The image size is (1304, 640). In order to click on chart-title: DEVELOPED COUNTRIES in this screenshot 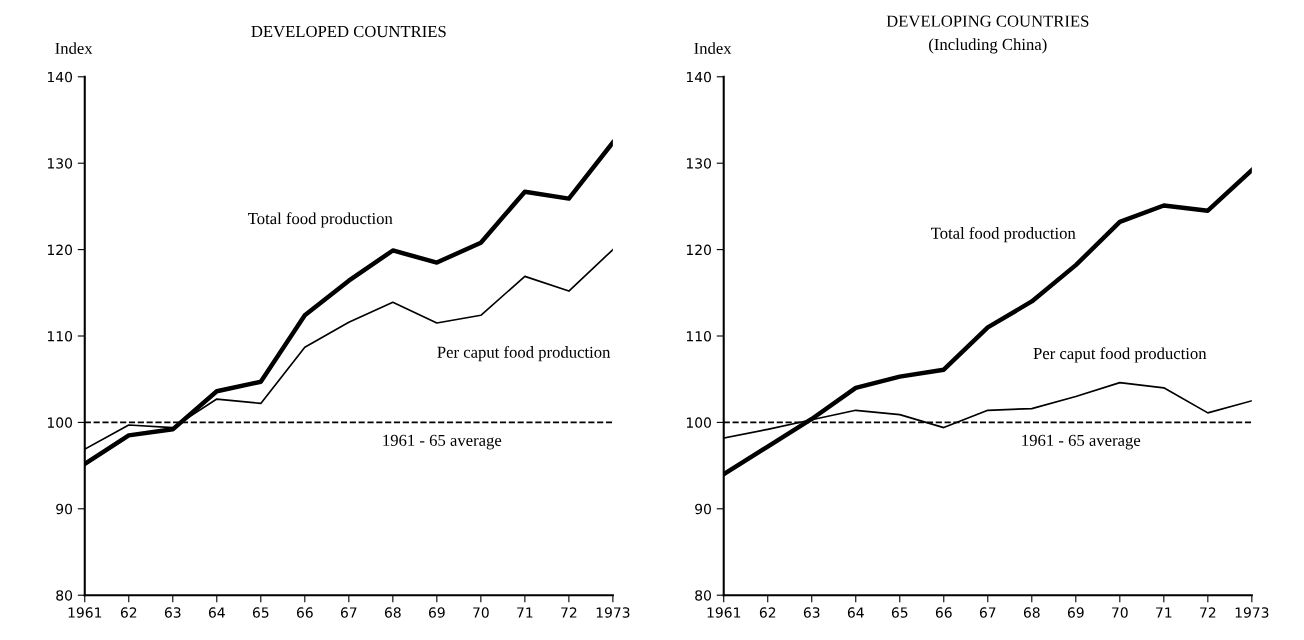, I will do `click(348, 31)`.